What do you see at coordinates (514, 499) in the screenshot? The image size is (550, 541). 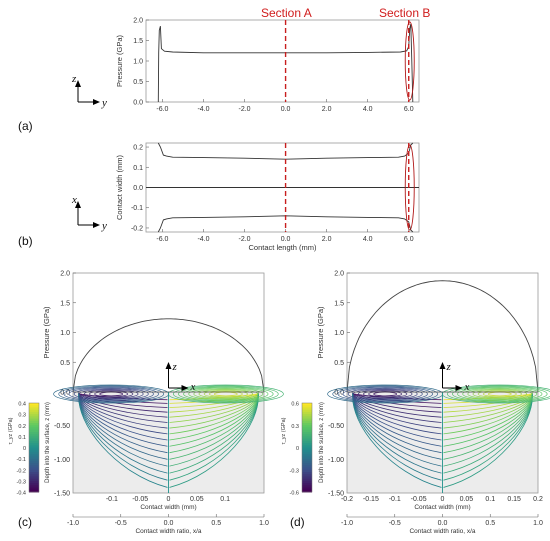 I see `x-tick-mm-d: 0.15` at bounding box center [514, 499].